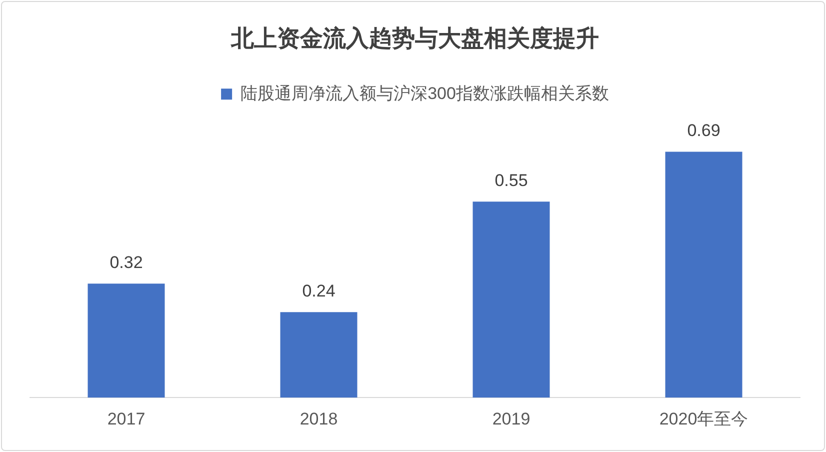  What do you see at coordinates (511, 418) in the screenshot?
I see `x-tick-label: 2019` at bounding box center [511, 418].